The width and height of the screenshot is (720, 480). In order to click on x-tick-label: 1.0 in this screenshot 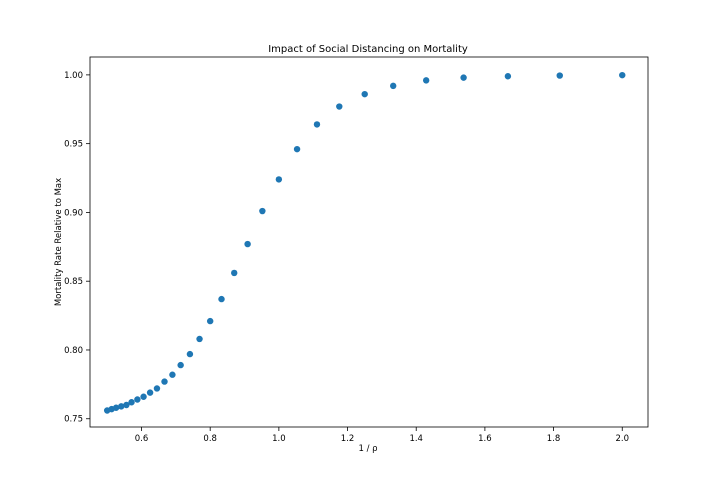, I will do `click(279, 439)`.